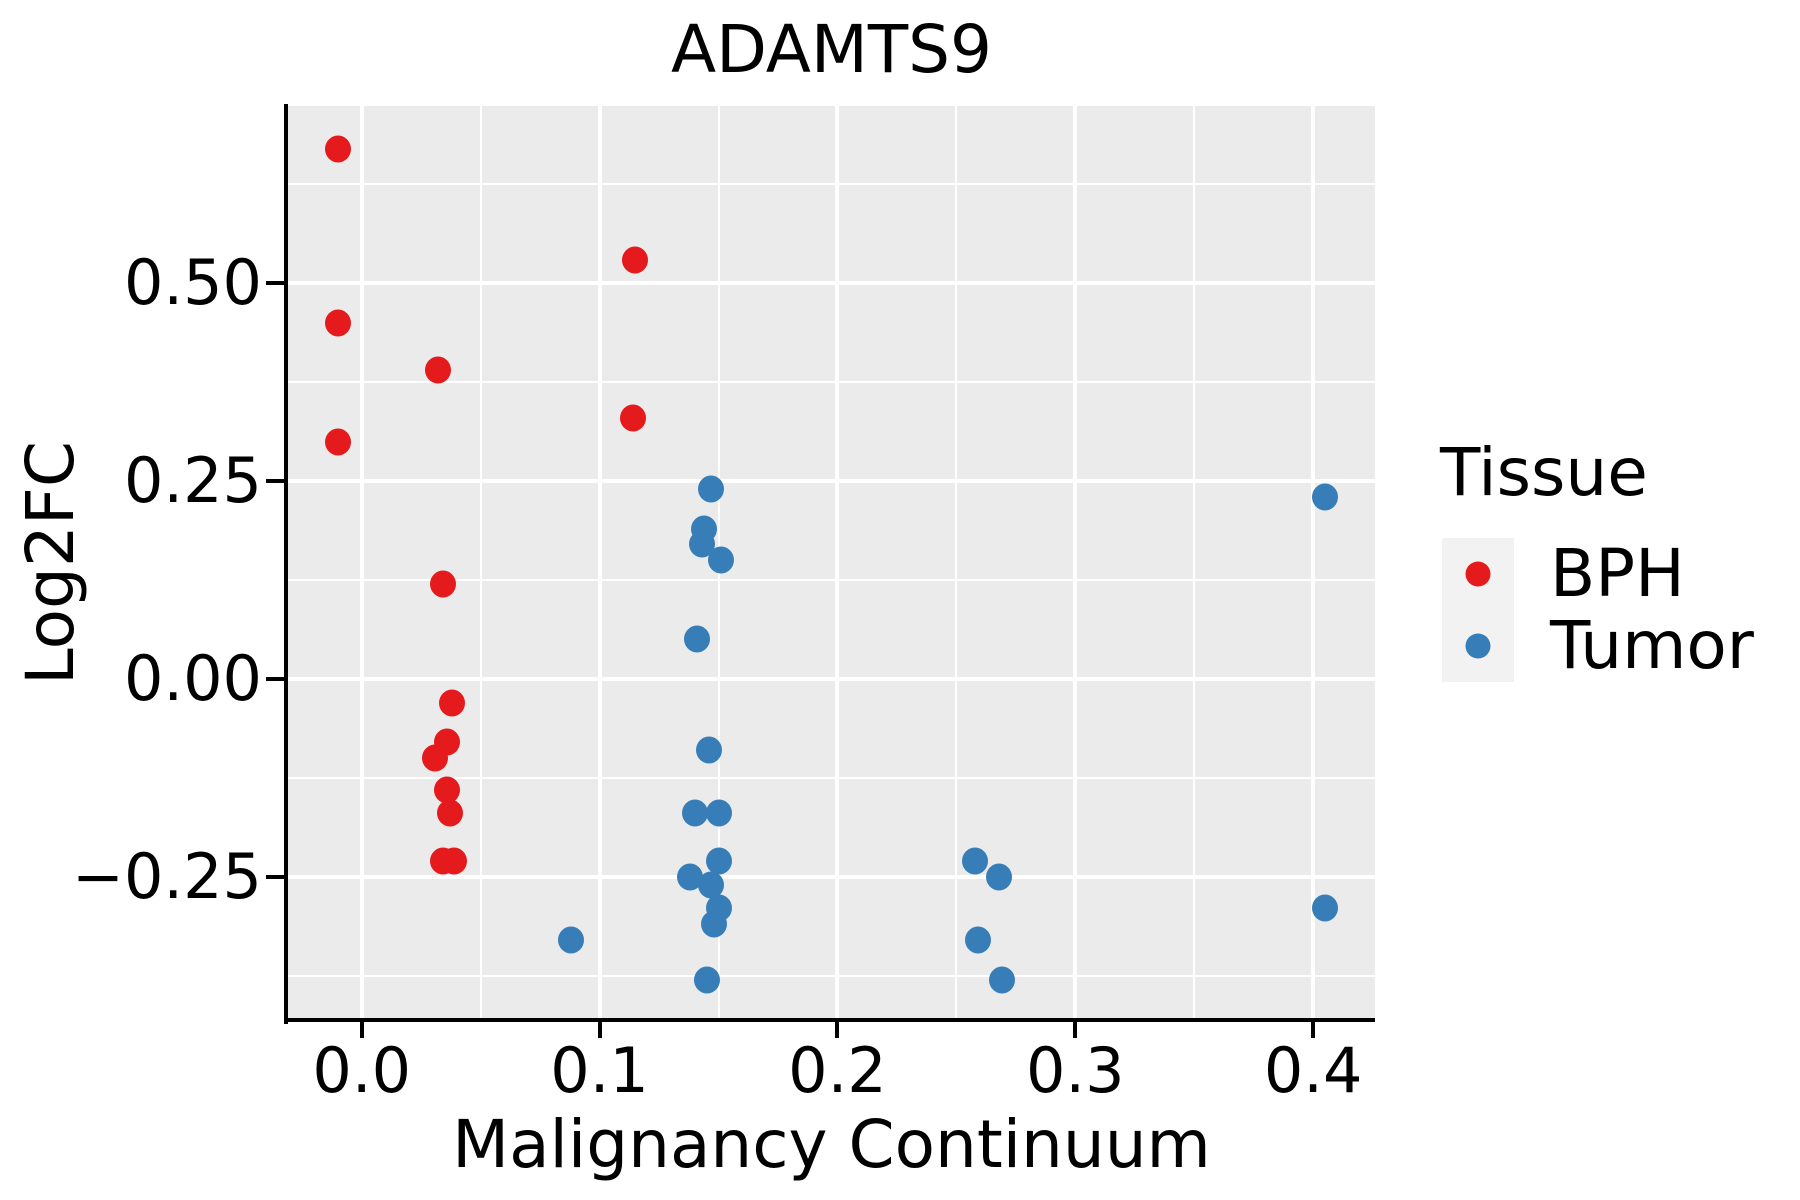 The width and height of the screenshot is (1800, 1200). I want to click on legend-entry-bph: BPH, so click(1610, 574).